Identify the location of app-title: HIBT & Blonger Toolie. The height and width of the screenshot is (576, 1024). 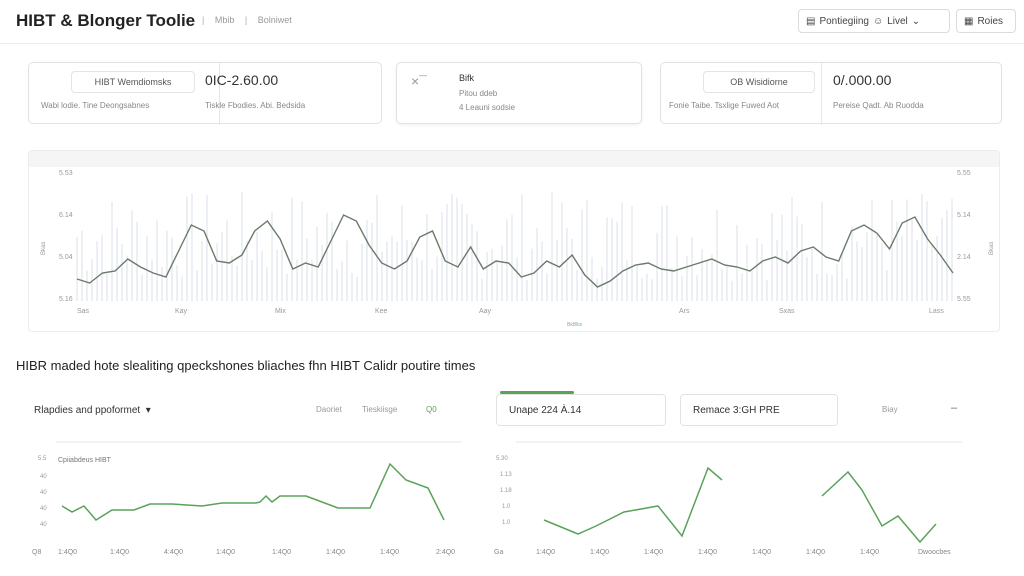
(106, 20).